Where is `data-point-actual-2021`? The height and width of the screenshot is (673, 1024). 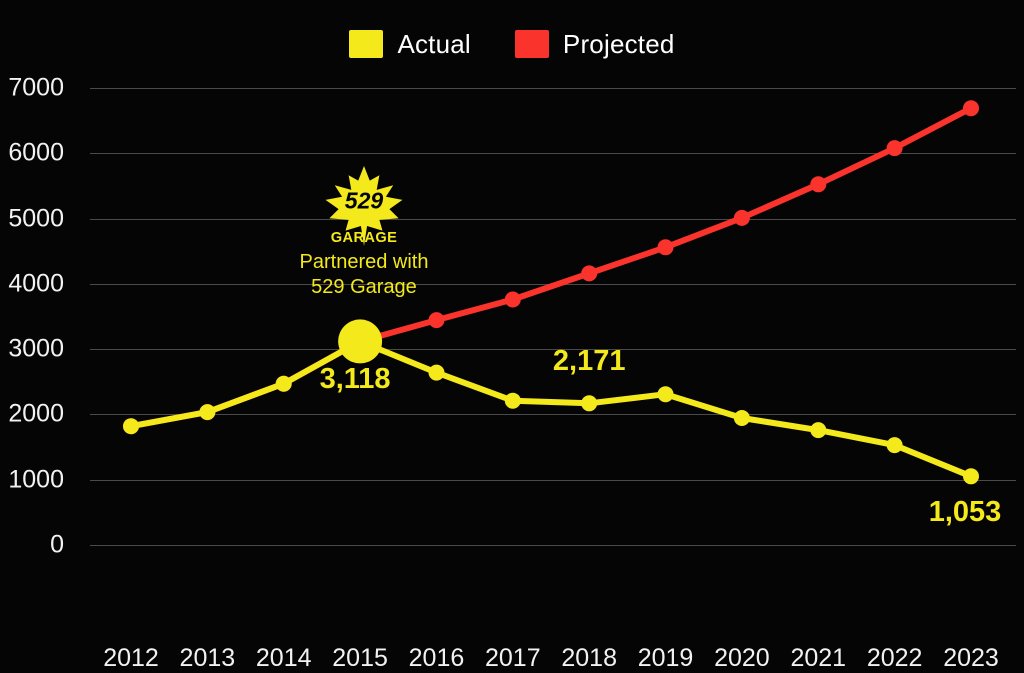
data-point-actual-2021 is located at coordinates (818, 430).